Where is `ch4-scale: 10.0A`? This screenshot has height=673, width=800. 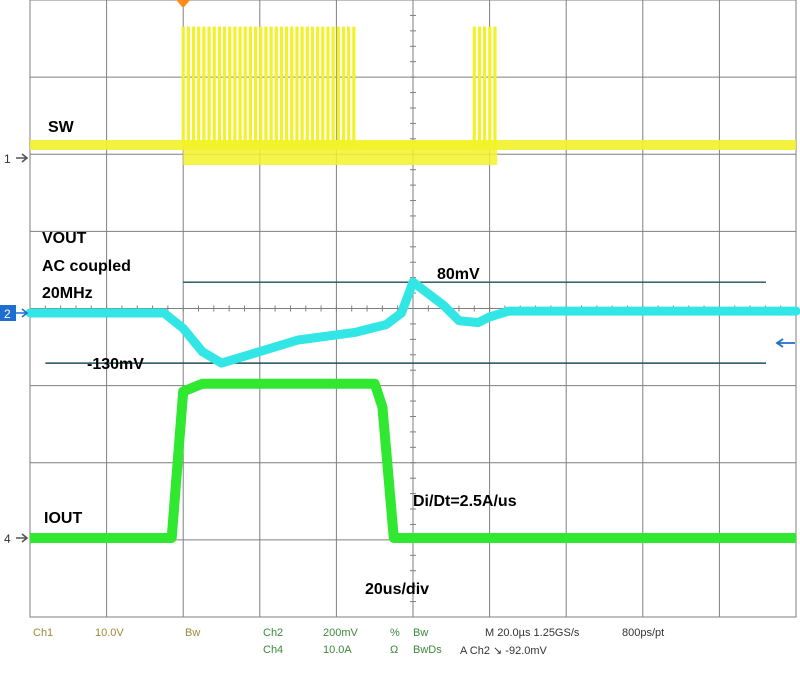
ch4-scale: 10.0A is located at coordinates (337, 650).